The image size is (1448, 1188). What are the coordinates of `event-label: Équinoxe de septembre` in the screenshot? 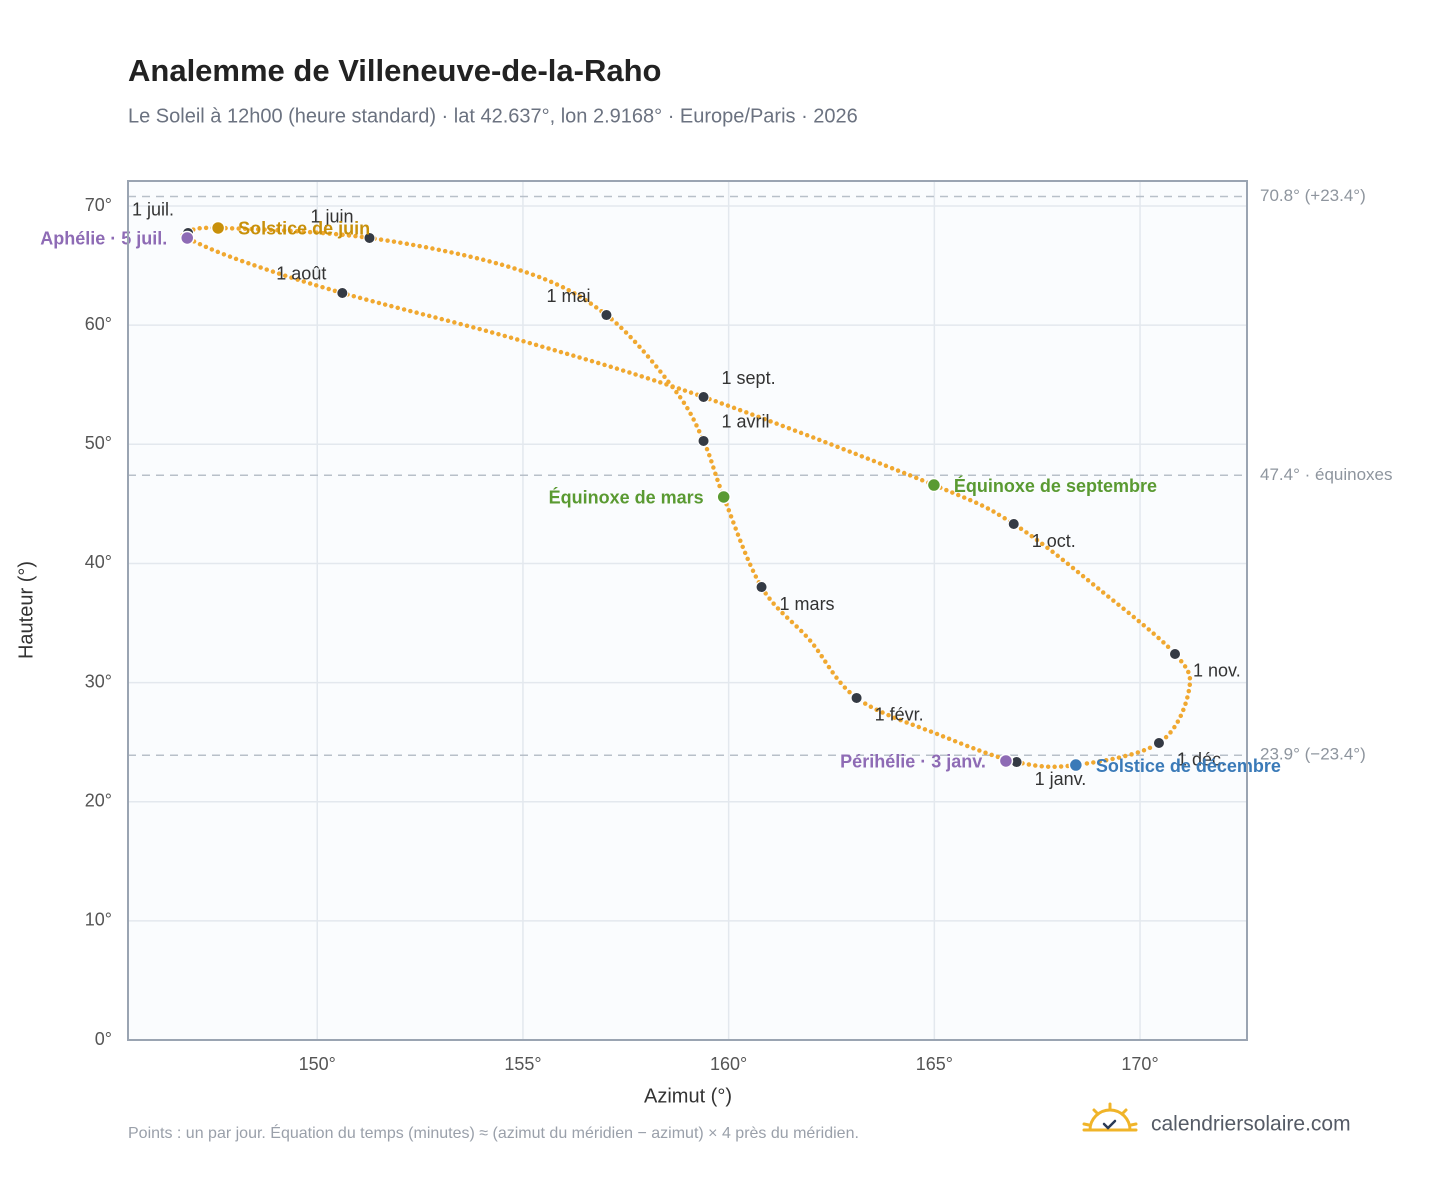 It's located at (1055, 485).